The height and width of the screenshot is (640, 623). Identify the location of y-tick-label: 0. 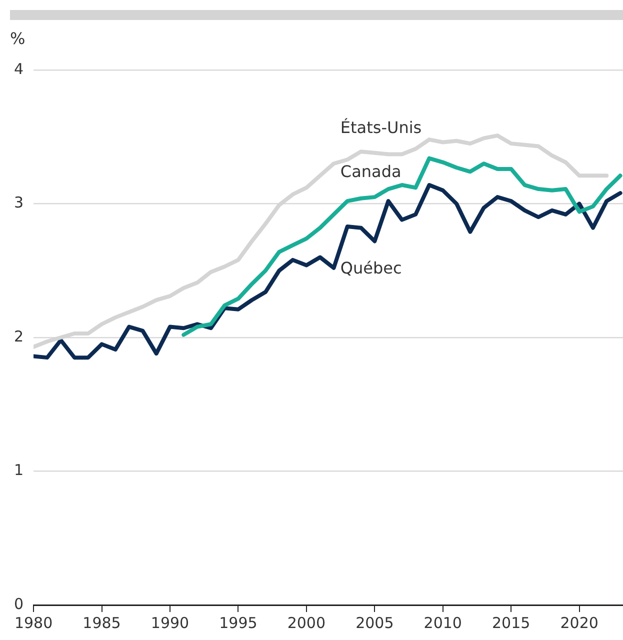
(19, 603).